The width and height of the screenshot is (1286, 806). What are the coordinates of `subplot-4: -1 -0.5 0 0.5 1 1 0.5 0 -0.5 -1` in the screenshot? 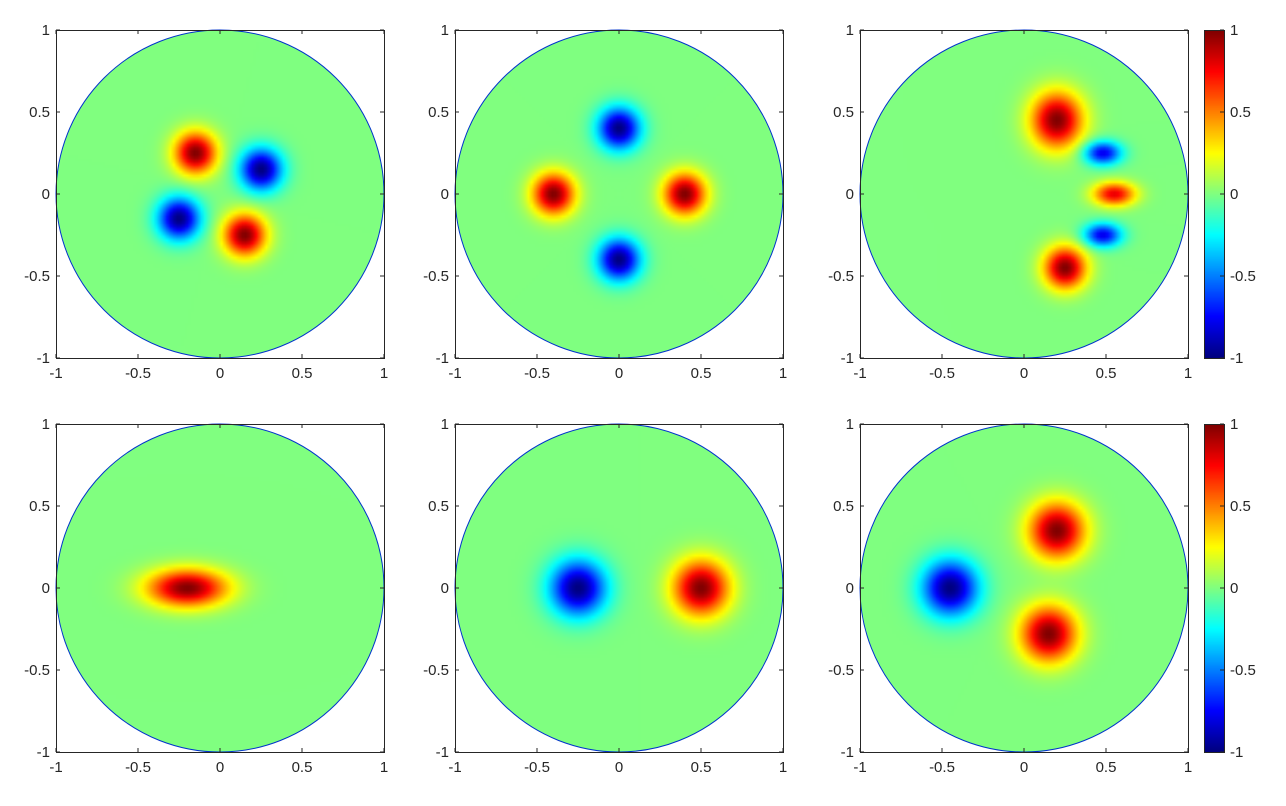 It's located at (206, 596).